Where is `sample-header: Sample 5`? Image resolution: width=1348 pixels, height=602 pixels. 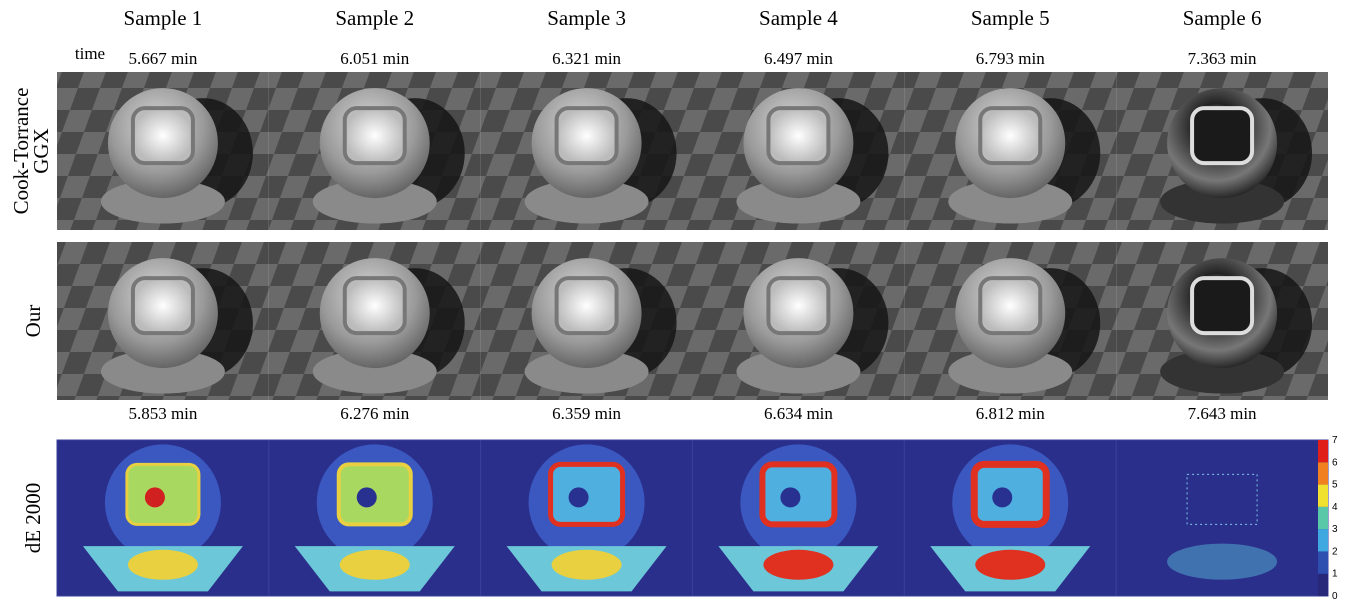
sample-header: Sample 5 is located at coordinates (1010, 18).